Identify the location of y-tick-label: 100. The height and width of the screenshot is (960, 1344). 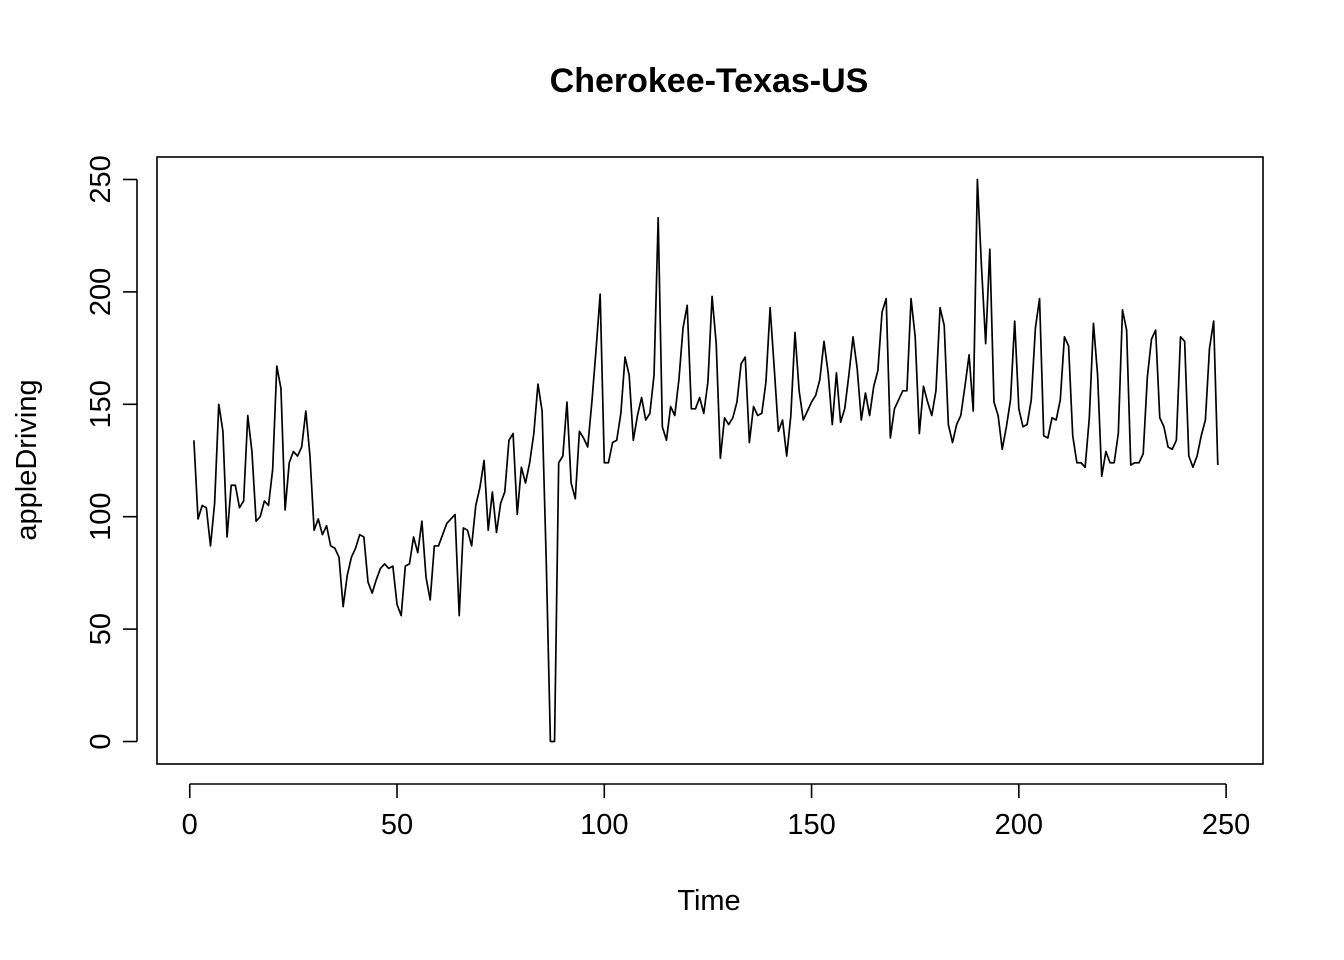
(101, 517).